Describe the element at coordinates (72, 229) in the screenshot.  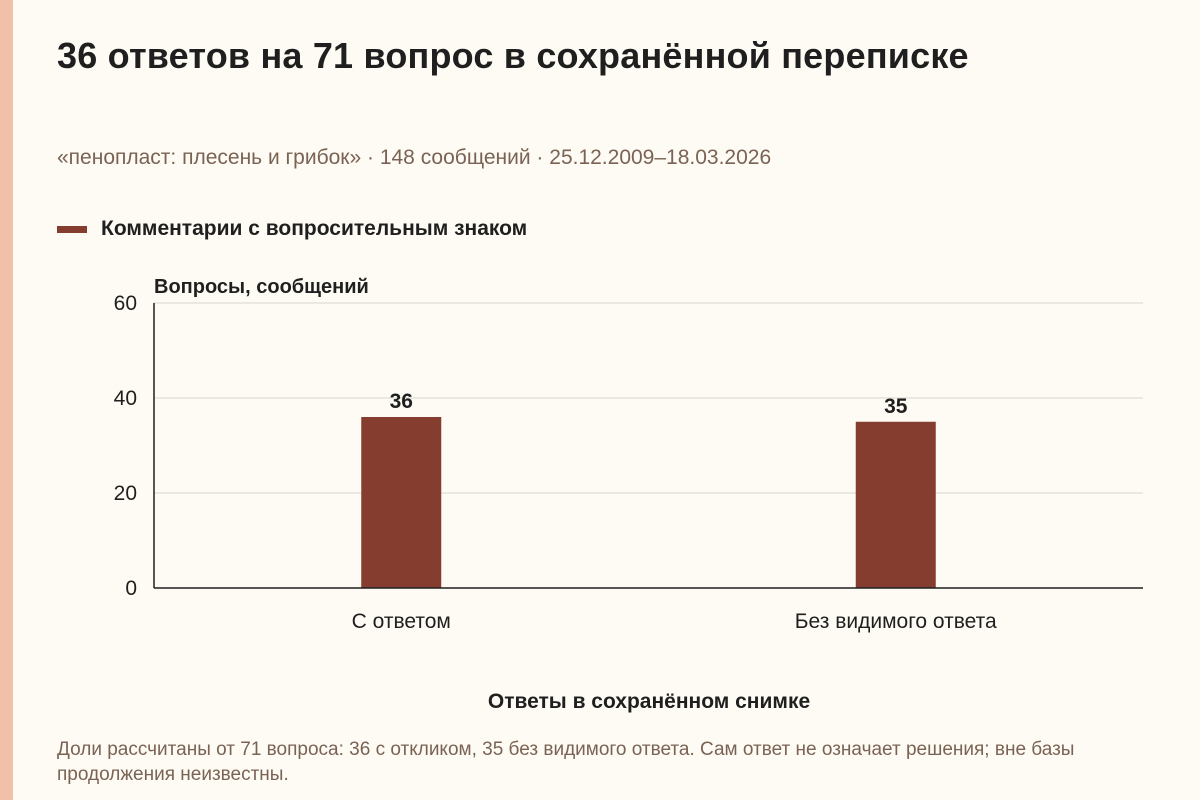
I see `legend-swatch` at that location.